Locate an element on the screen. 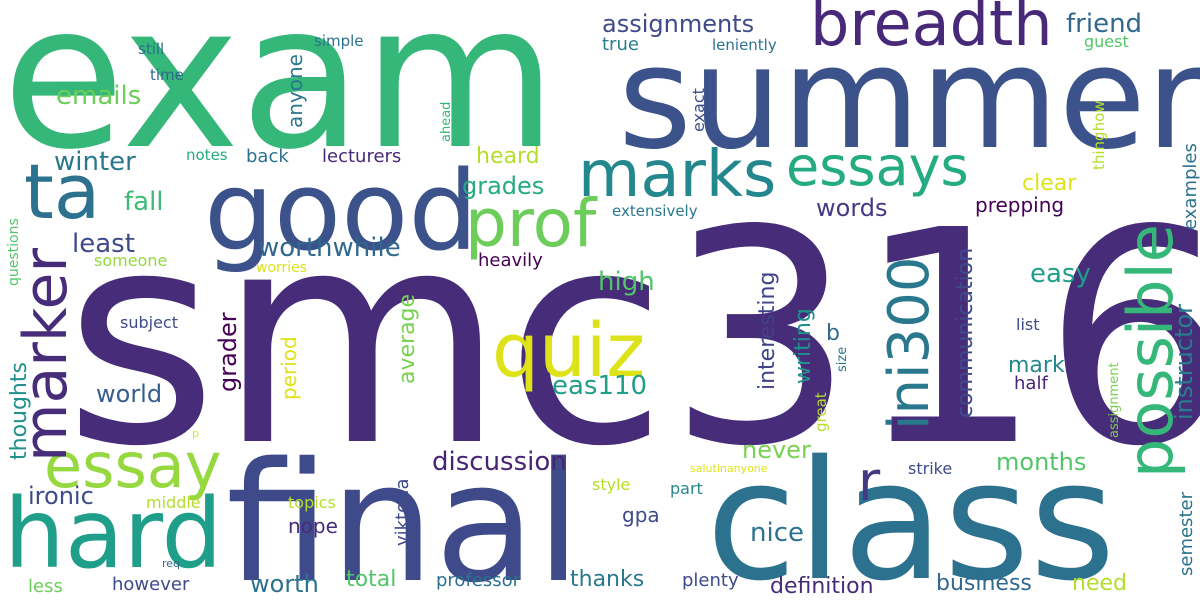  word-mark: mark is located at coordinates (1036, 365).